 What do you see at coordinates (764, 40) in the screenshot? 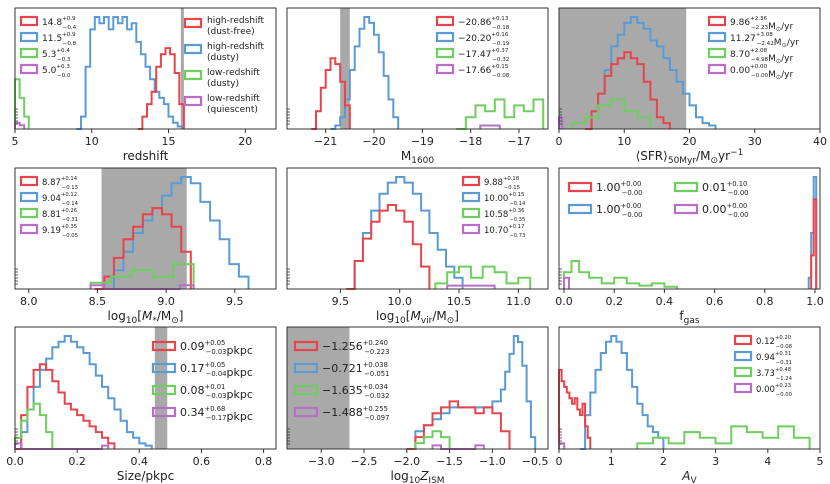
I see `legend-label: 11.27+3.08 −2.42M⊙/yr` at bounding box center [764, 40].